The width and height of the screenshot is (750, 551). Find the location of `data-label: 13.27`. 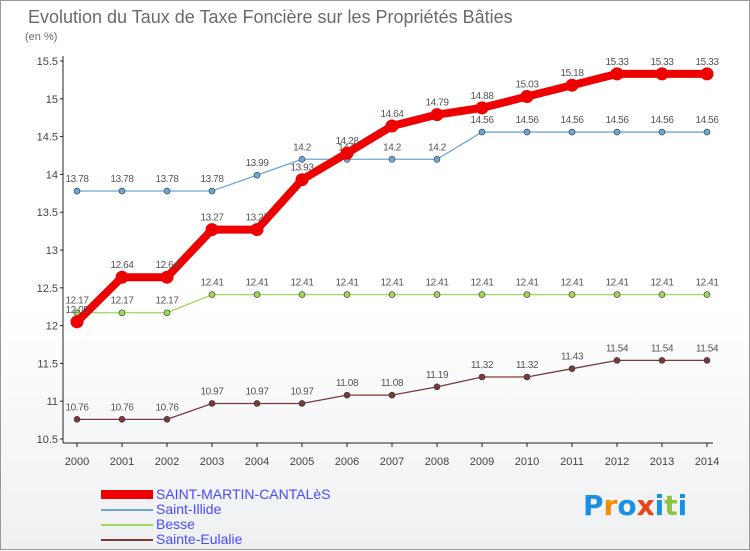

data-label: 13.27 is located at coordinates (257, 218).